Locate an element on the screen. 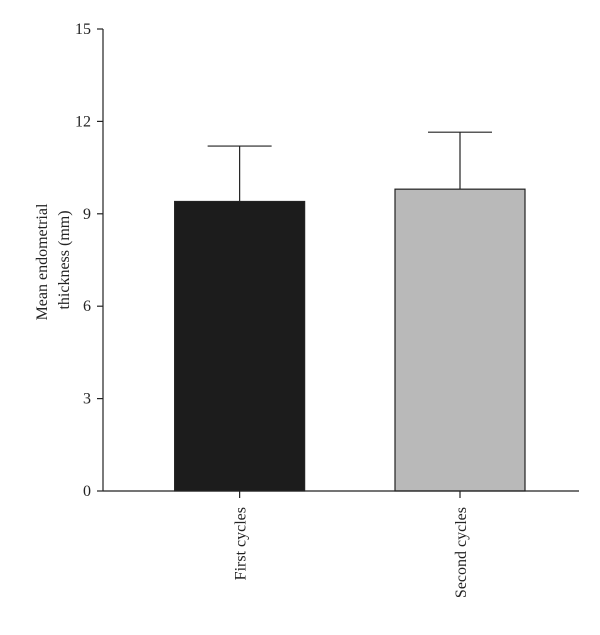 The width and height of the screenshot is (600, 635). y-axis-title: Mean endometrial thickness (mm) is located at coordinates (53, 260).